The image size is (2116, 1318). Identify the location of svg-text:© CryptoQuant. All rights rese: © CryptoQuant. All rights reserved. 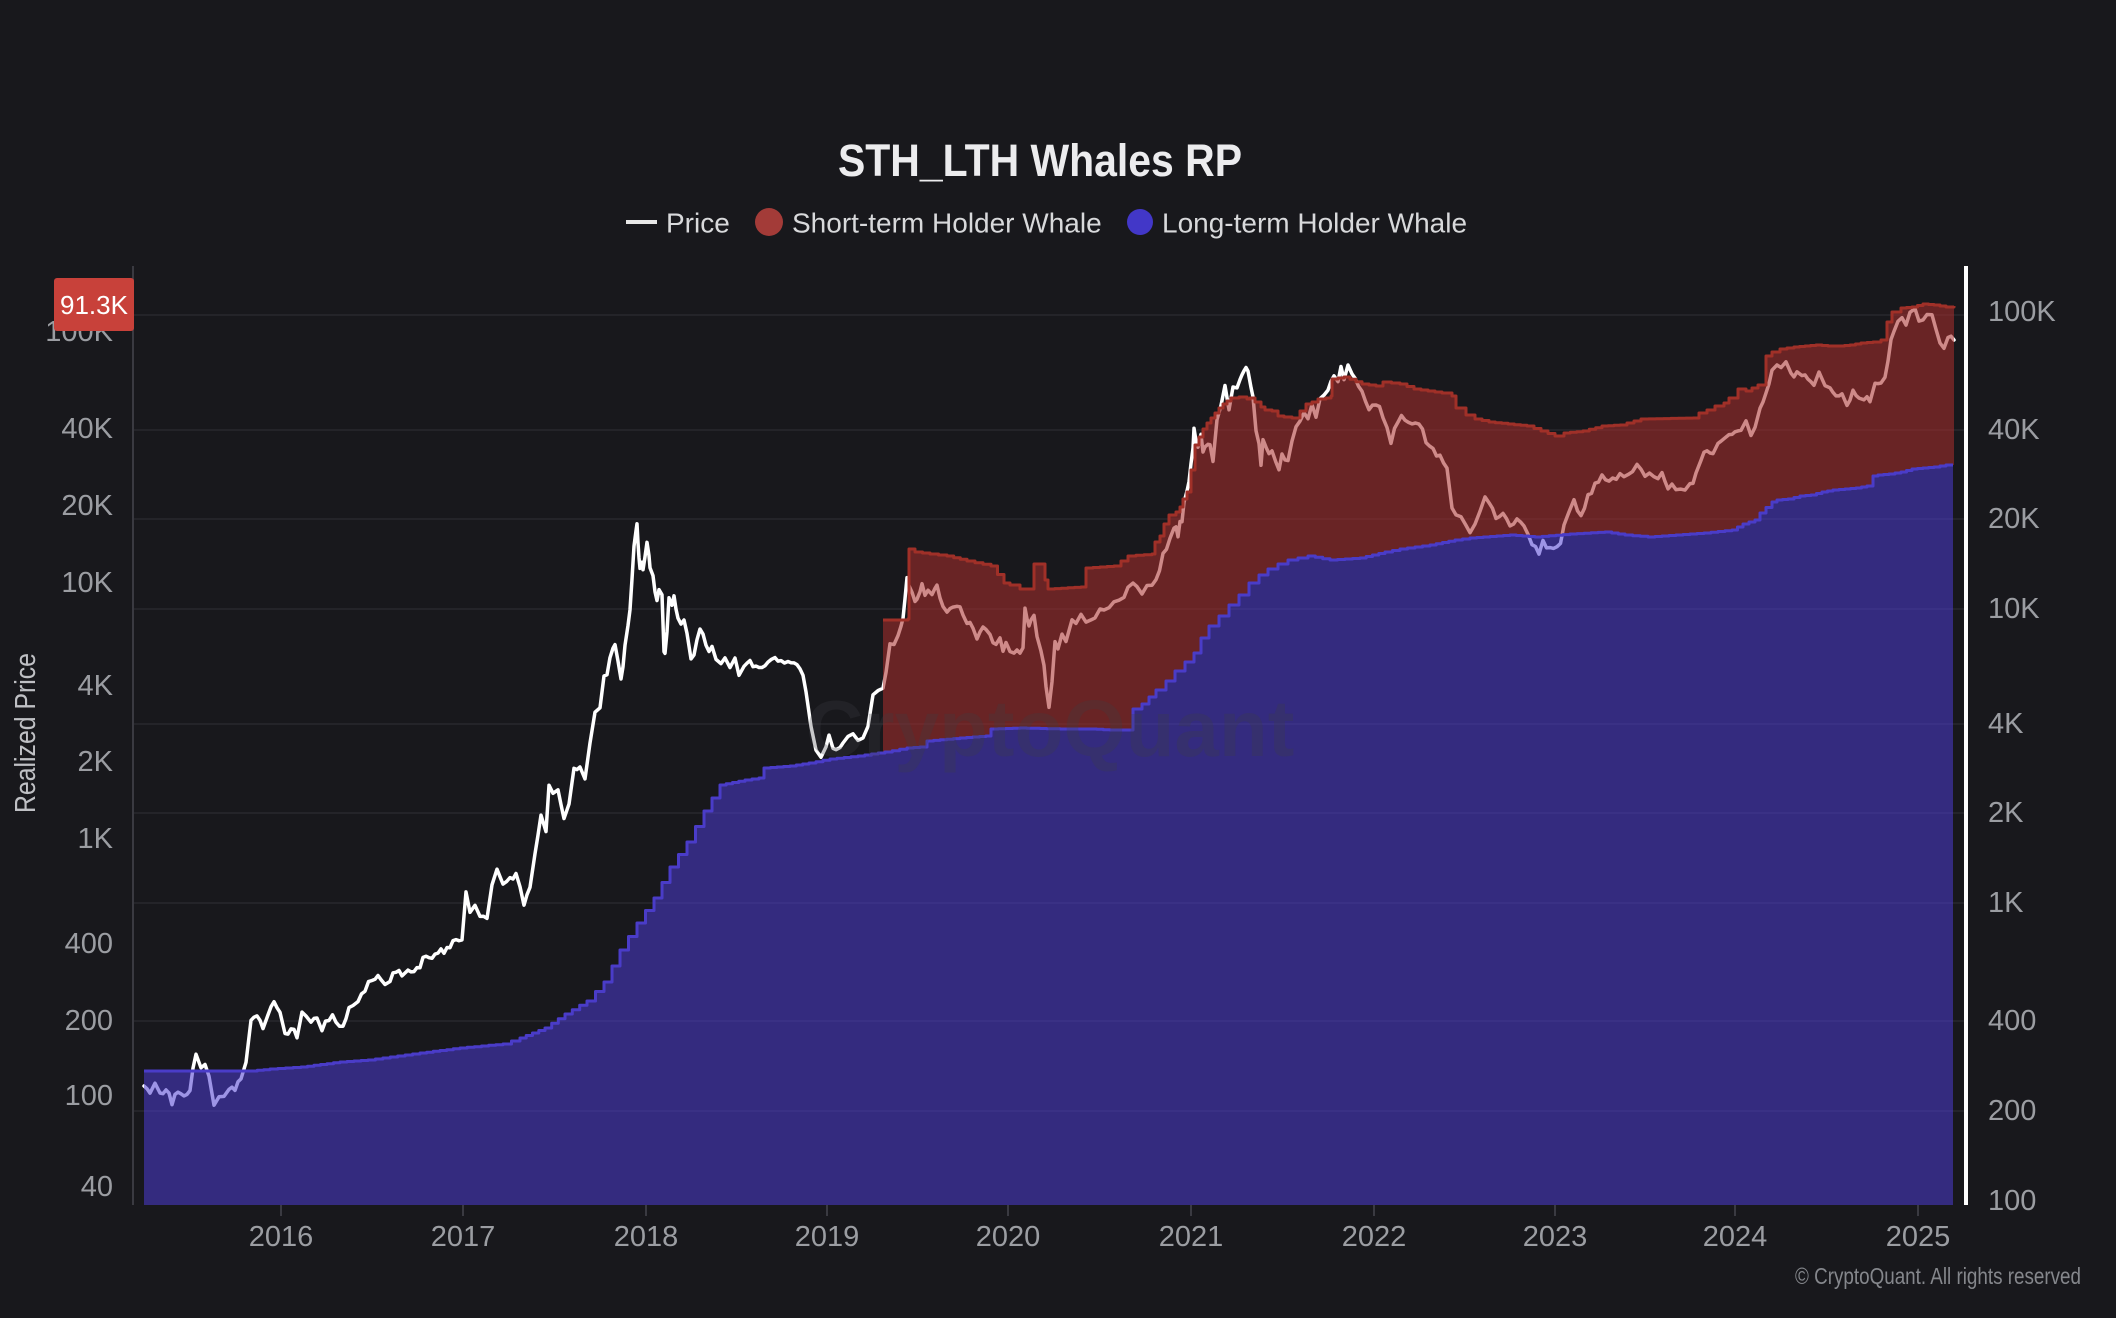
(1938, 1276).